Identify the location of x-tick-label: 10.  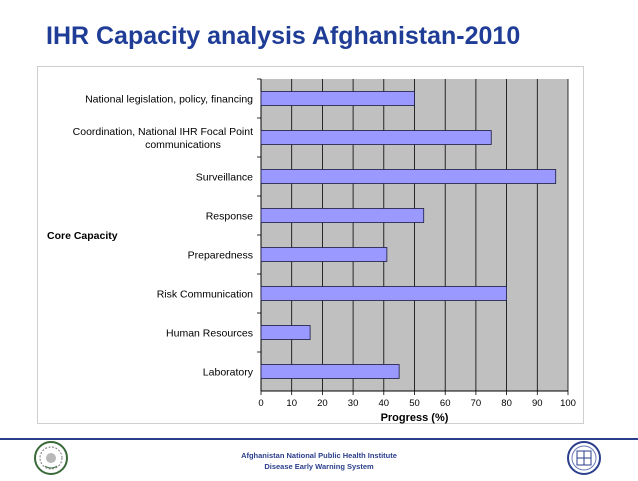
(291, 403).